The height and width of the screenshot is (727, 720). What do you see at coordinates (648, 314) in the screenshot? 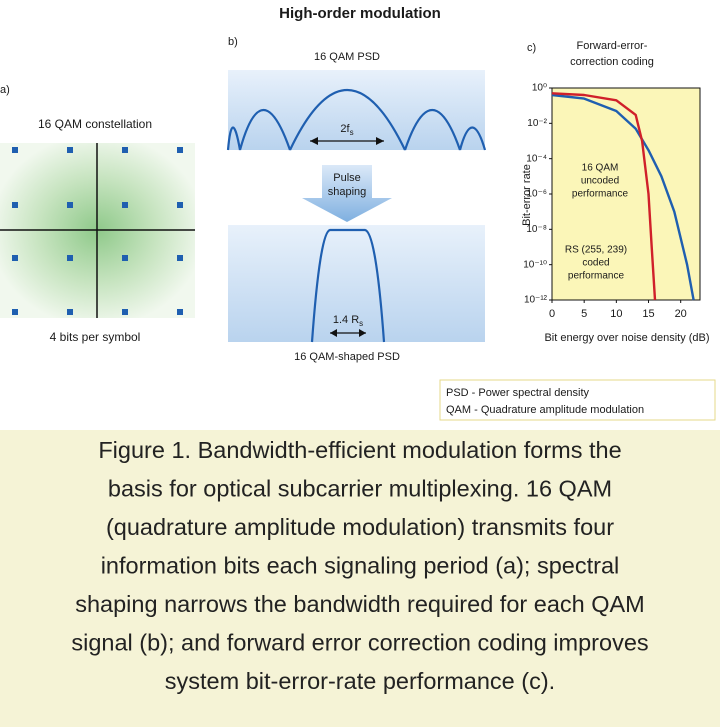
I see `x-tick-label: 15` at bounding box center [648, 314].